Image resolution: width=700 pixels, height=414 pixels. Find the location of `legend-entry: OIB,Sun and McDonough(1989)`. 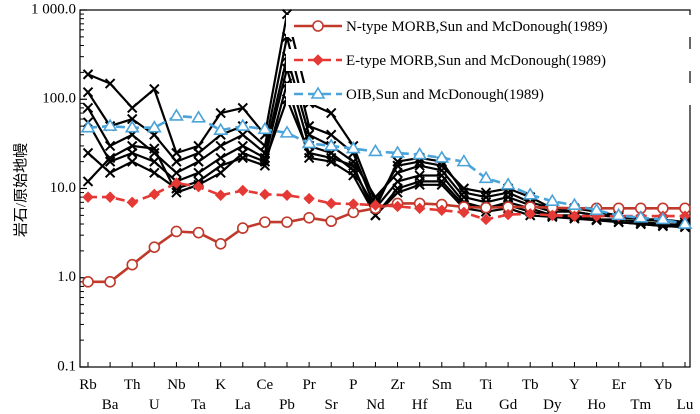

legend-entry: OIB,Sun and McDonough(1989) is located at coordinates (491, 94).